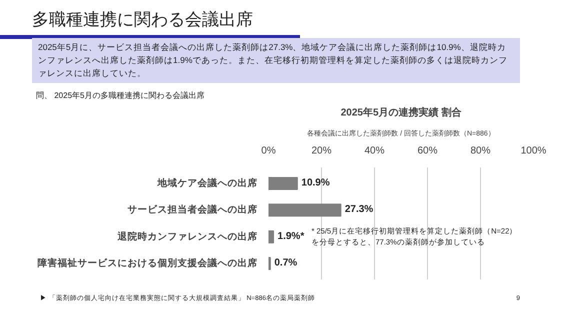 This screenshot has height=320, width=569. I want to click on text: 2025年5月に、サービス担当者会議への出席した薬剤師は27.3%、地域ケア会議に出席した薬剤師は10.9%、退院時カンファレンスへ出席した薬剤師は1.9%であった。また、在宅移行初期管理料を算定した薬剤師の多くは退院時カンファレンスに出席していた。, so click(276, 60).